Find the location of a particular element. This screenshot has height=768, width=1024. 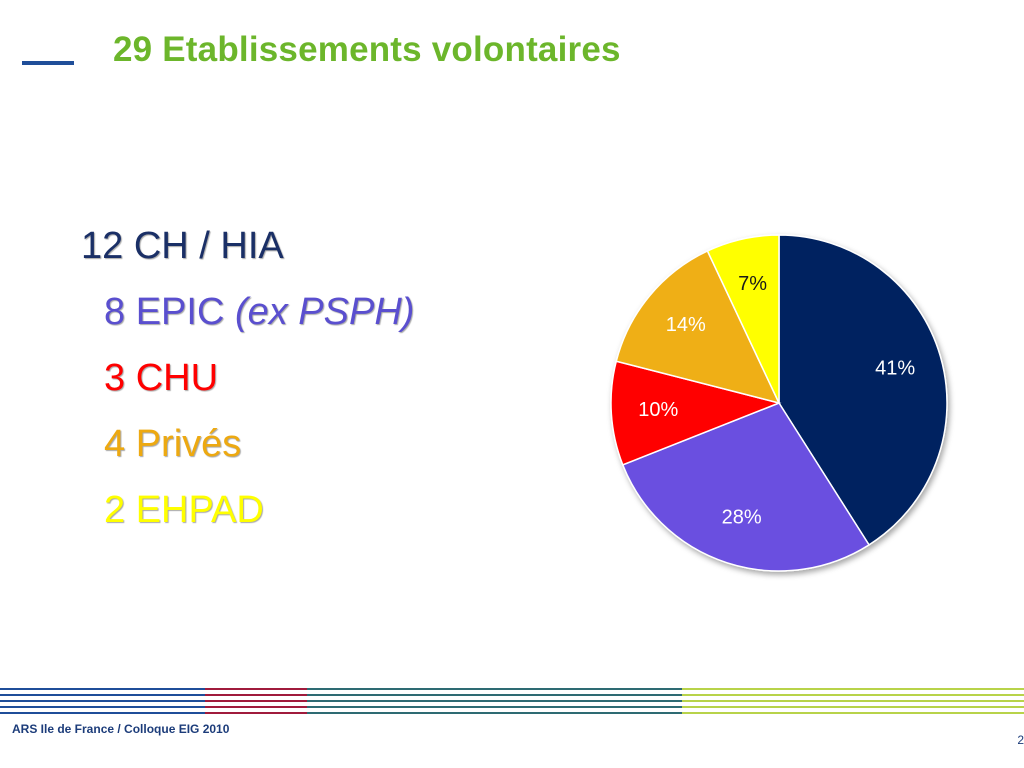

pie-label-14: 14% is located at coordinates (686, 325).